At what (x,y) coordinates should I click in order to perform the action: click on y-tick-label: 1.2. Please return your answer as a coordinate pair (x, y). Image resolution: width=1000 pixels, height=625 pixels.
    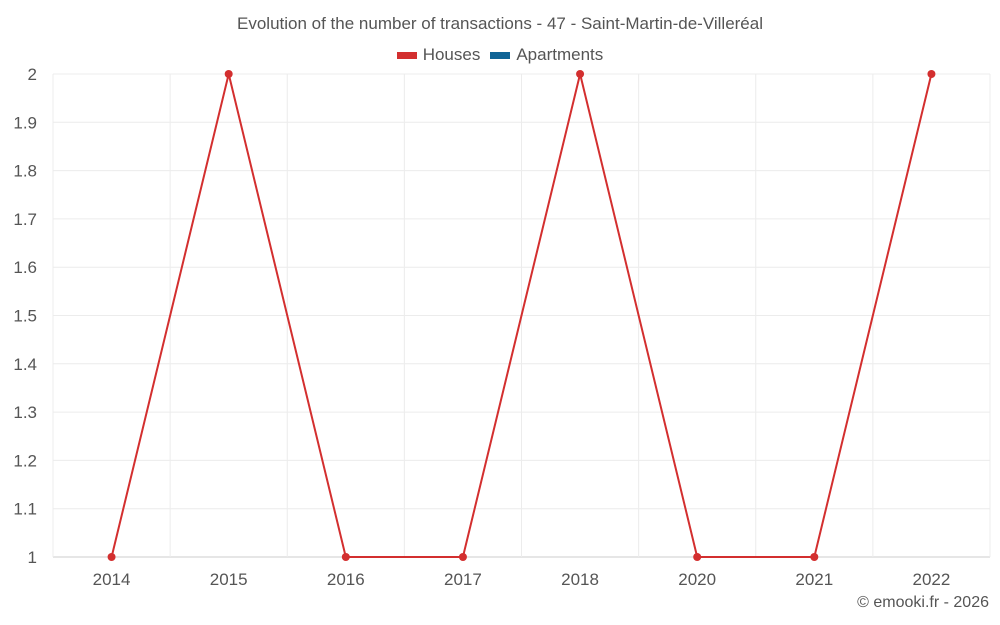
    Looking at the image, I should click on (25, 460).